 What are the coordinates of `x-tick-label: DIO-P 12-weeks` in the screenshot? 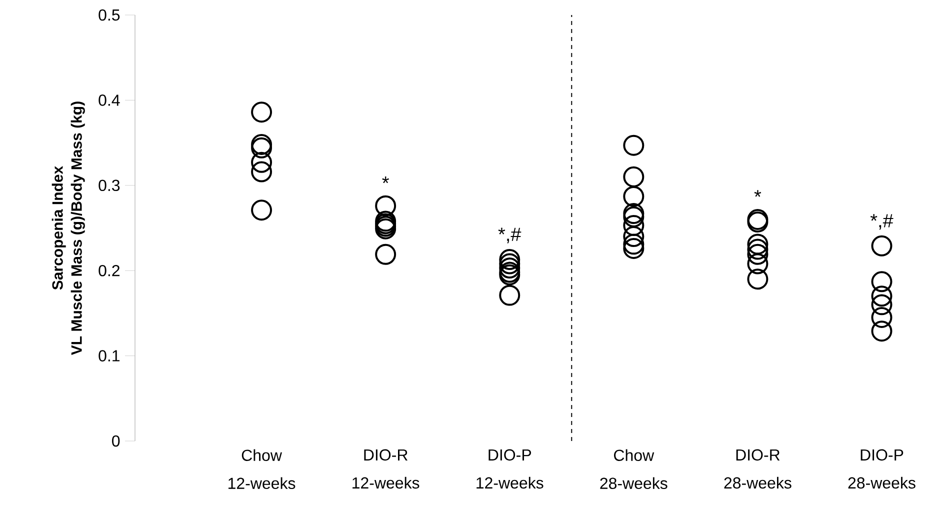 It's located at (510, 469).